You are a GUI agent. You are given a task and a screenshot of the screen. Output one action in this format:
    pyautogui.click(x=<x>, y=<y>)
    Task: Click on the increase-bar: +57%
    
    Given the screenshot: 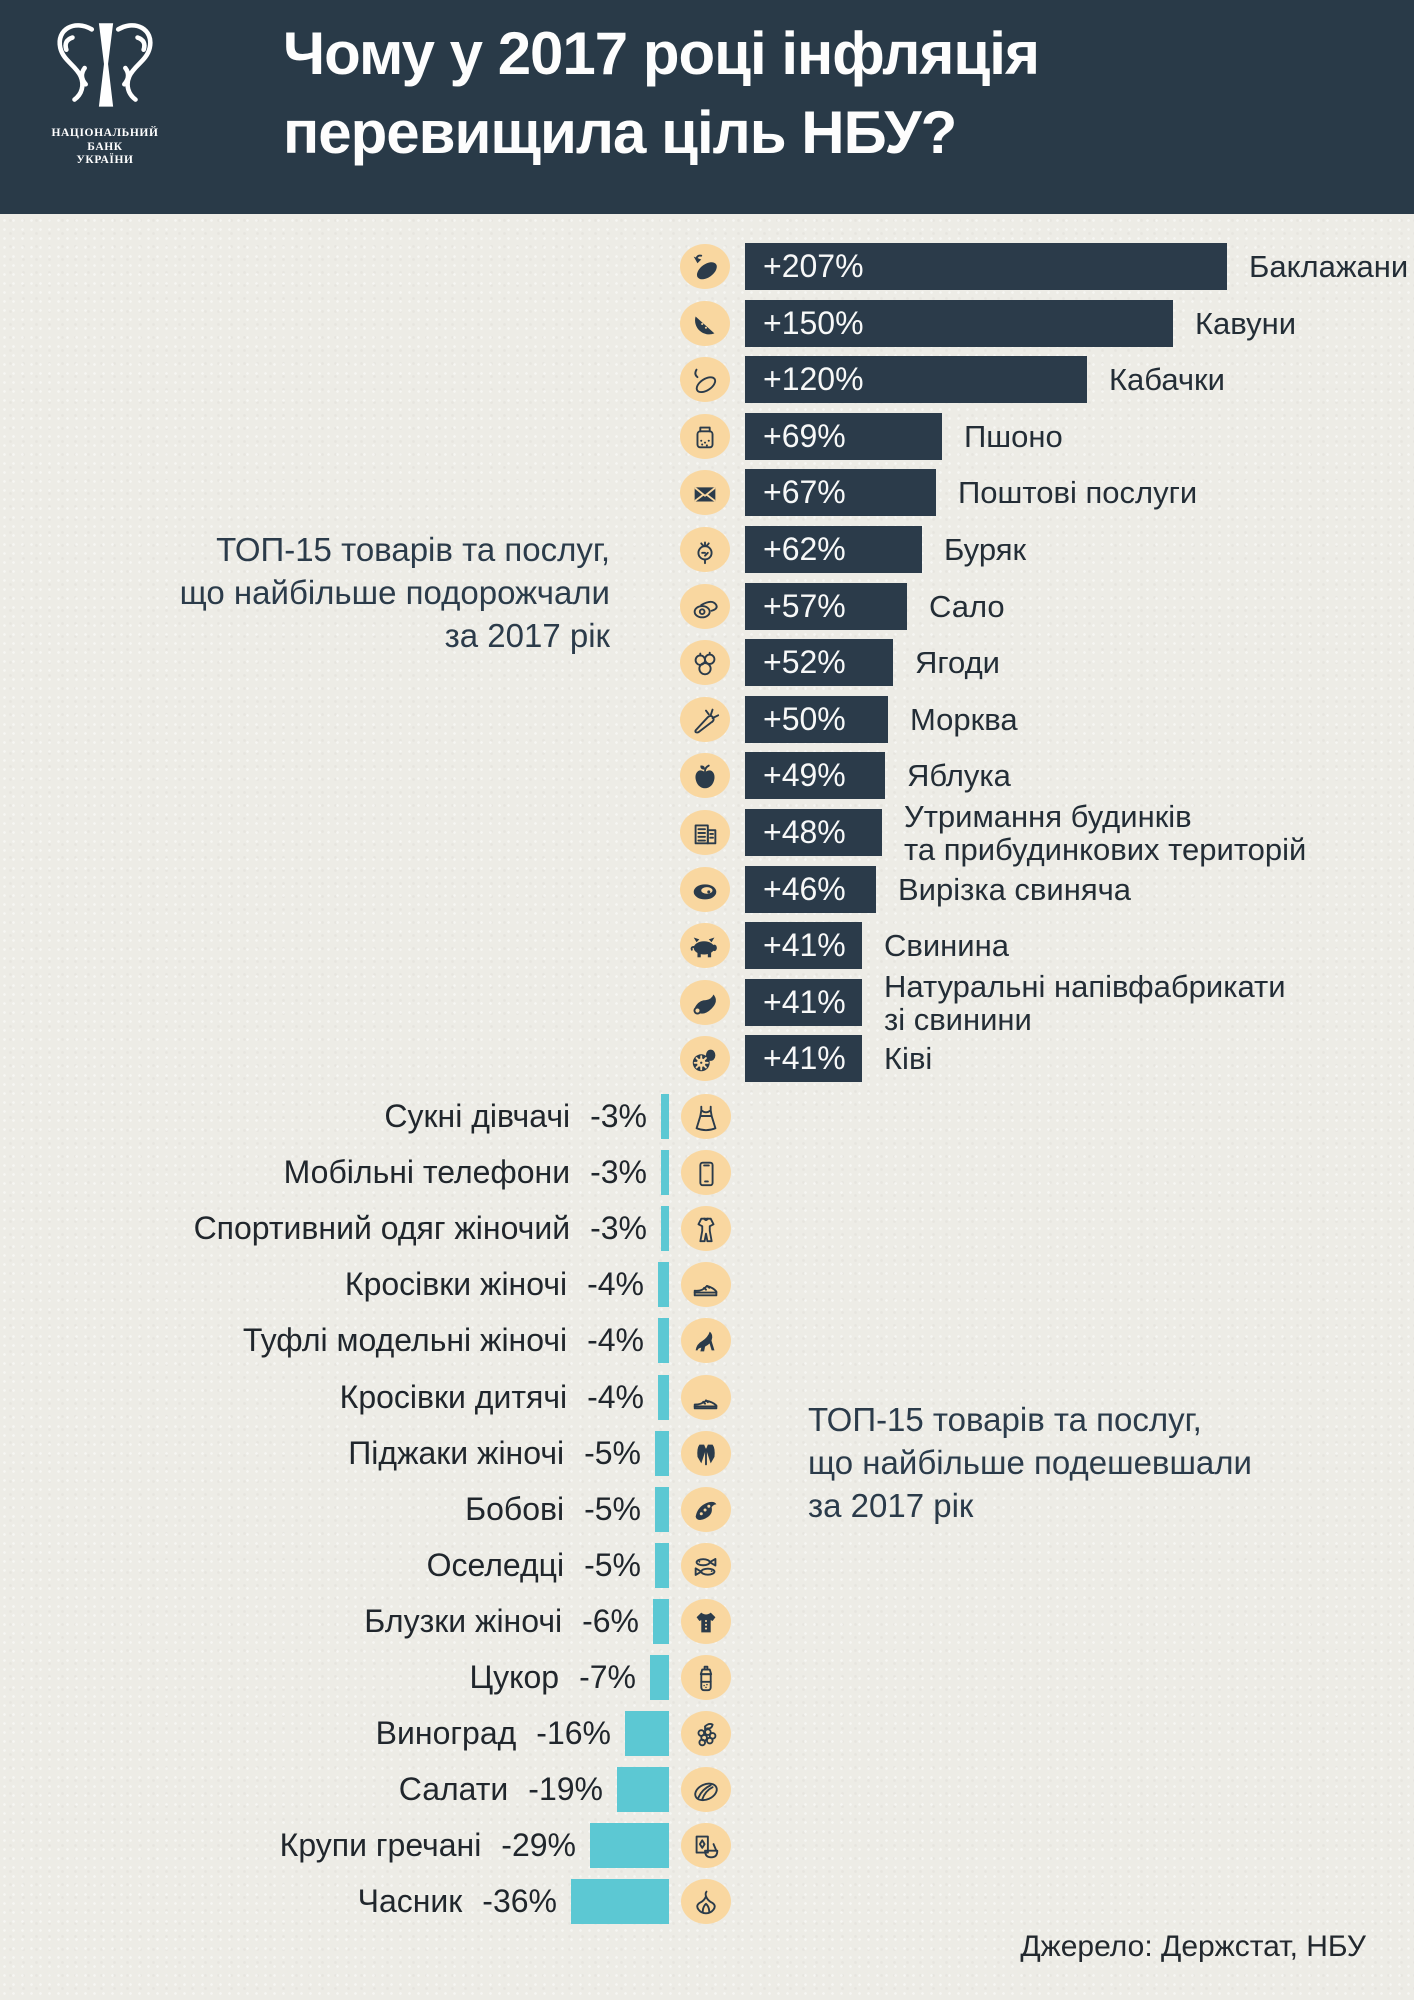 What is the action you would take?
    pyautogui.click(x=826, y=606)
    